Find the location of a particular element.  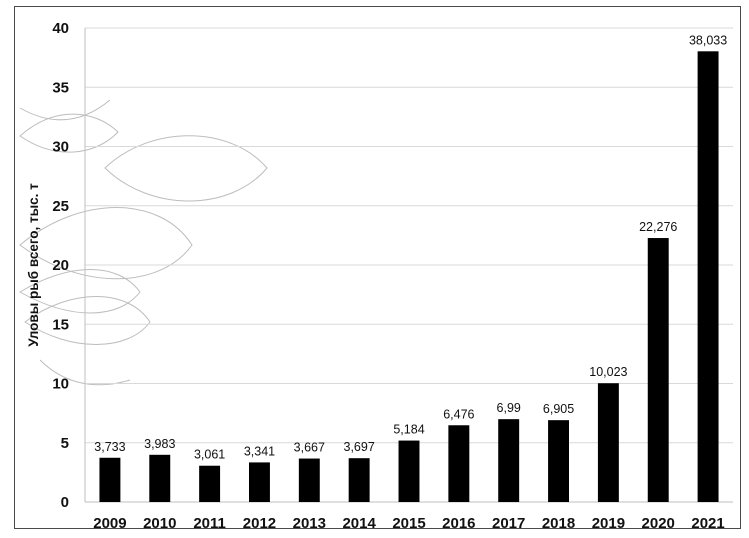

y-tick-label: 25 is located at coordinates (60, 206).